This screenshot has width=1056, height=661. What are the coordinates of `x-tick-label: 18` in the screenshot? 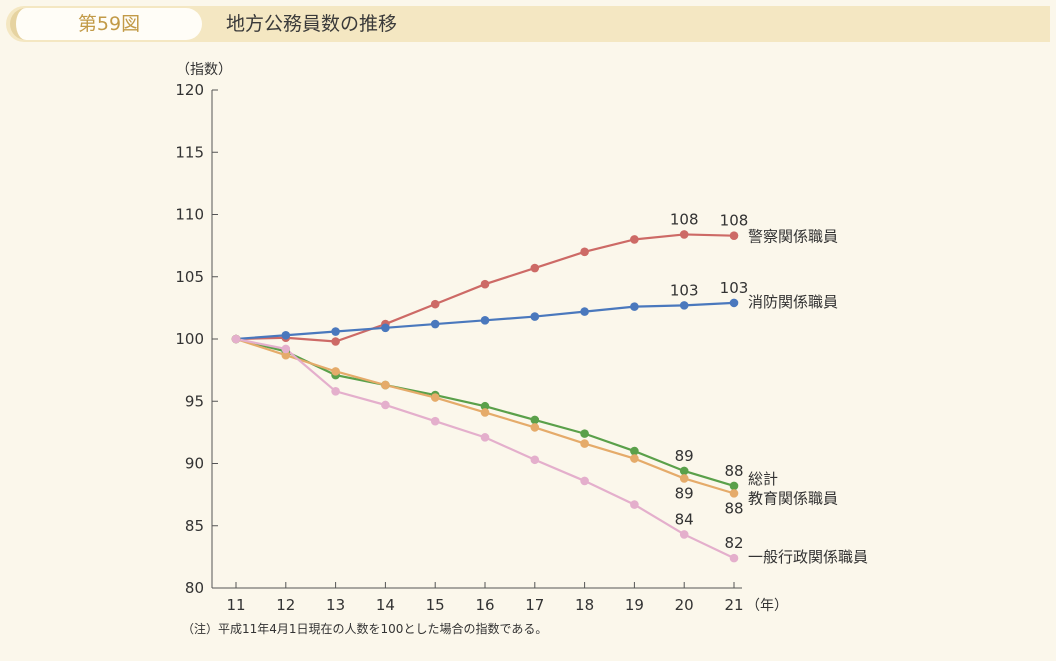 It's located at (584, 605).